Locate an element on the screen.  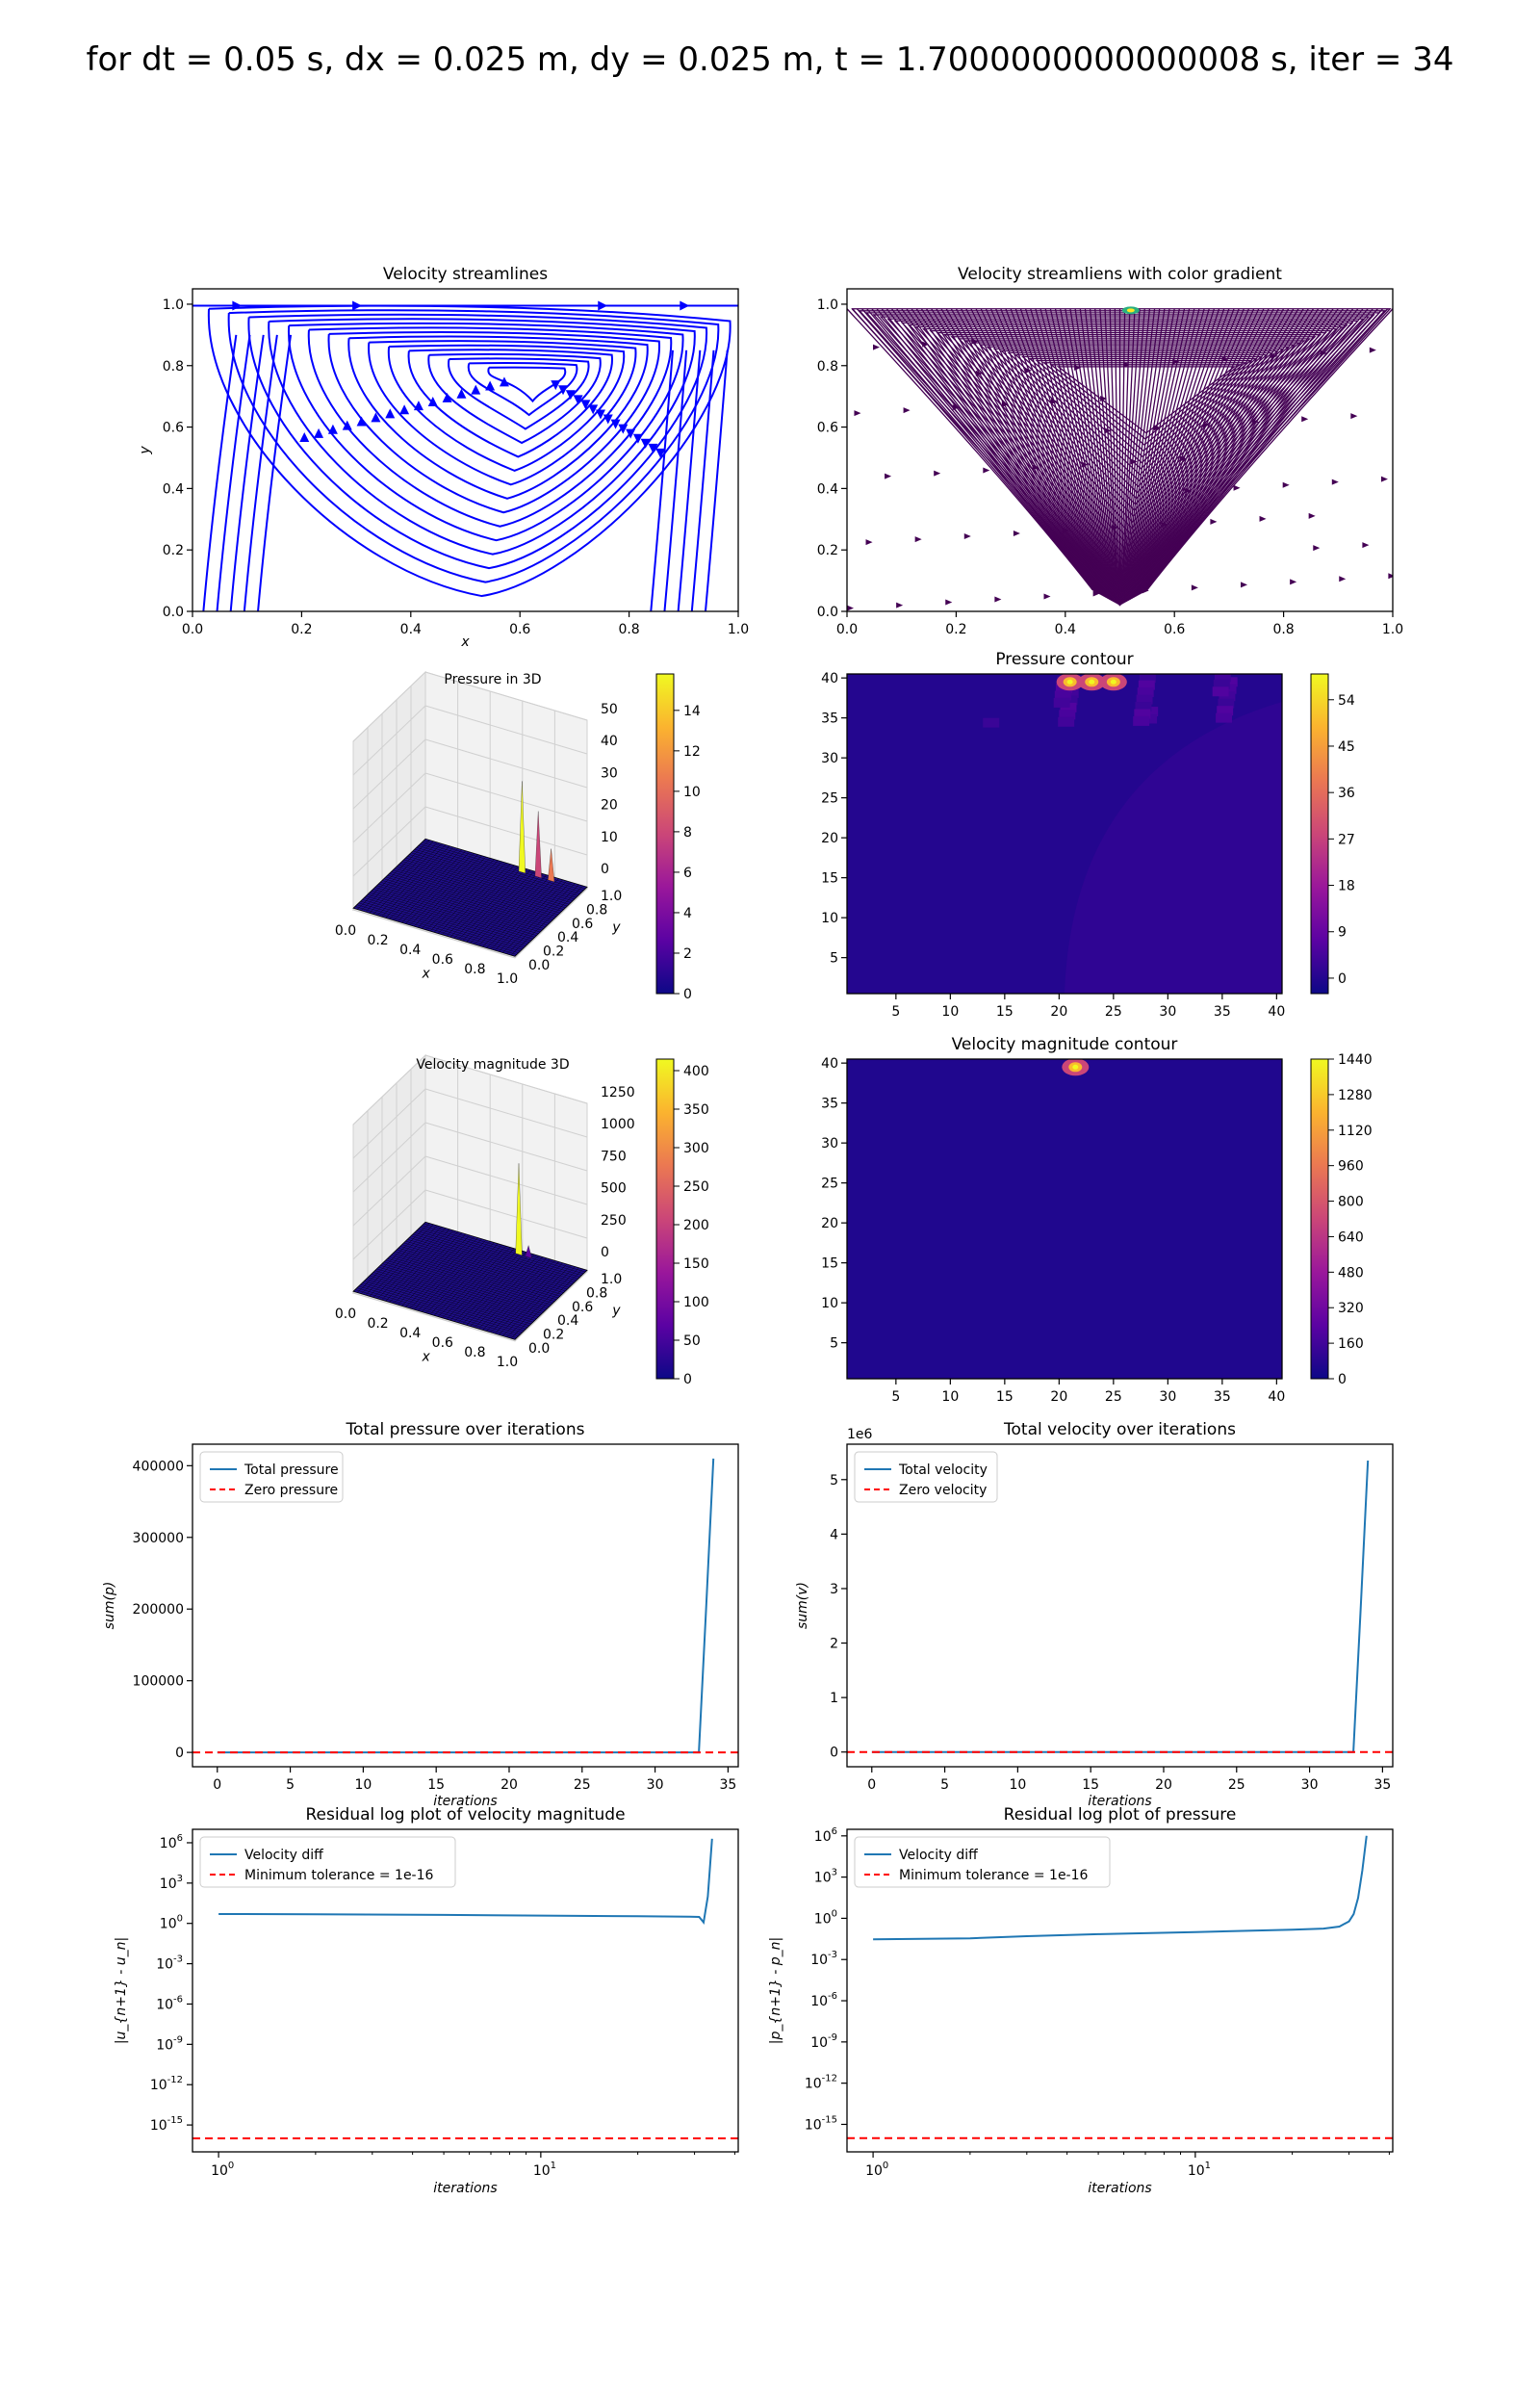
legend: Velocity diff Minimum tolerance = 1e-16 is located at coordinates (982, 1862).